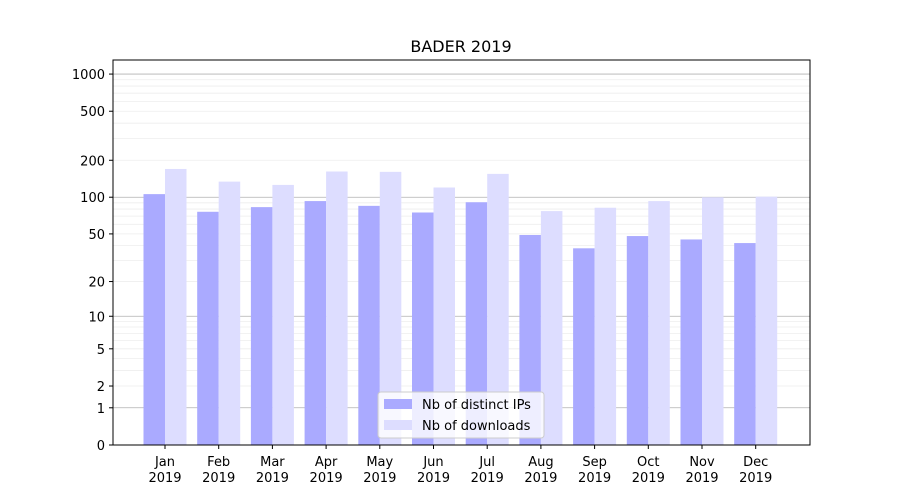 The width and height of the screenshot is (900, 504). Describe the element at coordinates (594, 470) in the screenshot. I see `x-tick-label: Sep 2019` at that location.